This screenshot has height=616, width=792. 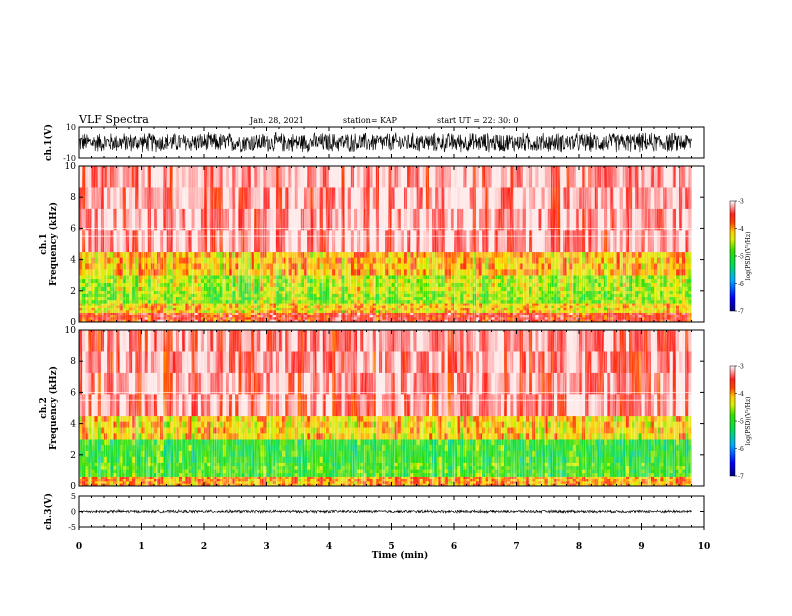 What do you see at coordinates (44, 243) in the screenshot?
I see `y-axis-label: ch.1` at bounding box center [44, 243].